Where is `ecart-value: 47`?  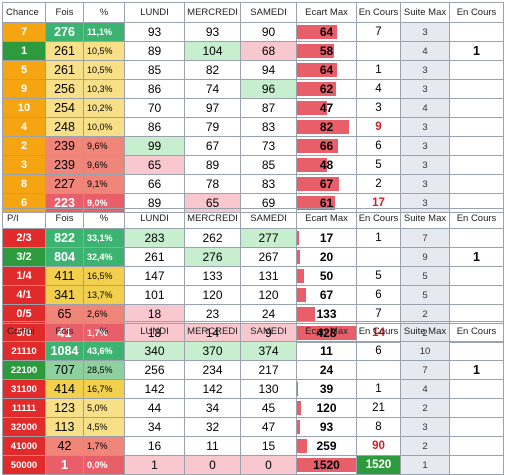
ecart-value: 47 is located at coordinates (326, 108).